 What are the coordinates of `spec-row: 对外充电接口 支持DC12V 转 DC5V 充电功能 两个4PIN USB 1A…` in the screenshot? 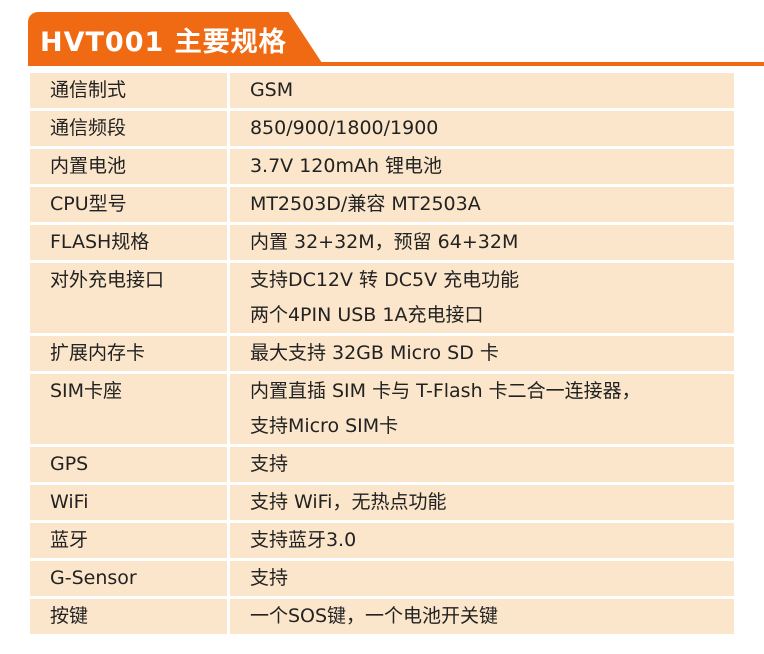 It's located at (382, 298).